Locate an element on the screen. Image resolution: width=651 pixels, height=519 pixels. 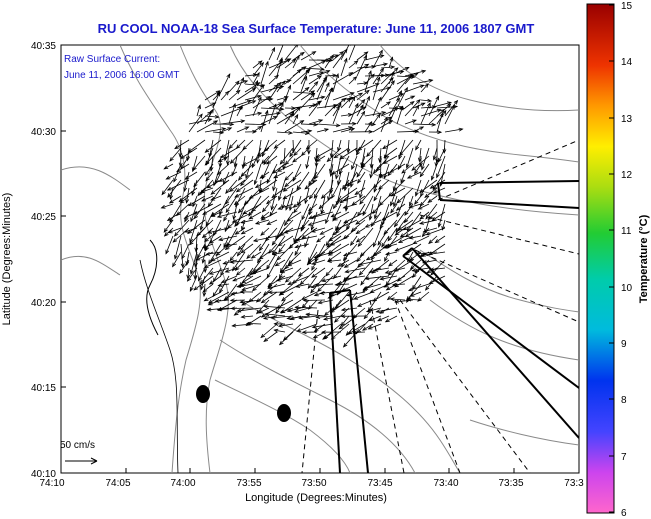
colorbar-tick-label: 7 is located at coordinates (624, 457).